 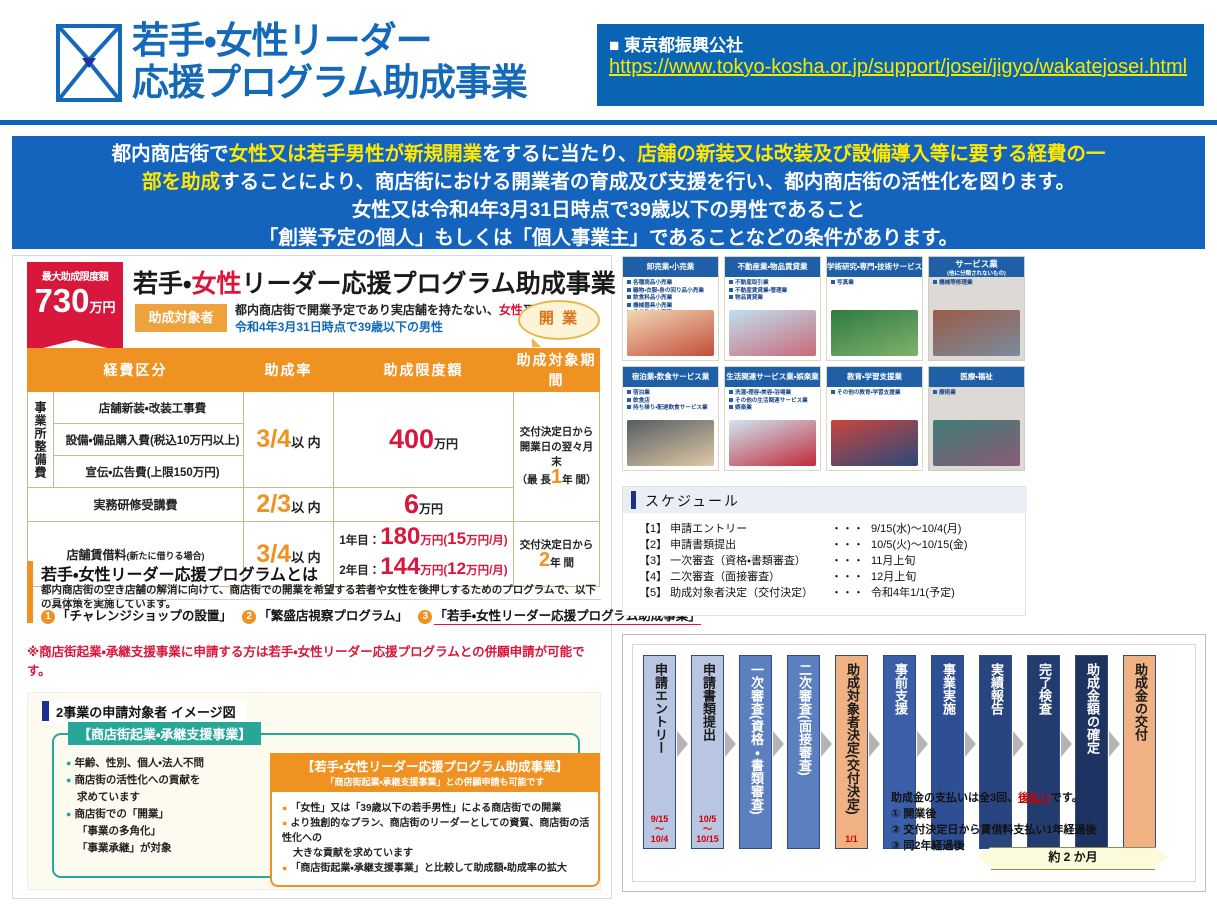 I want to click on expense-item: 宣伝・広告費(上限150万円), so click(x=148, y=471).